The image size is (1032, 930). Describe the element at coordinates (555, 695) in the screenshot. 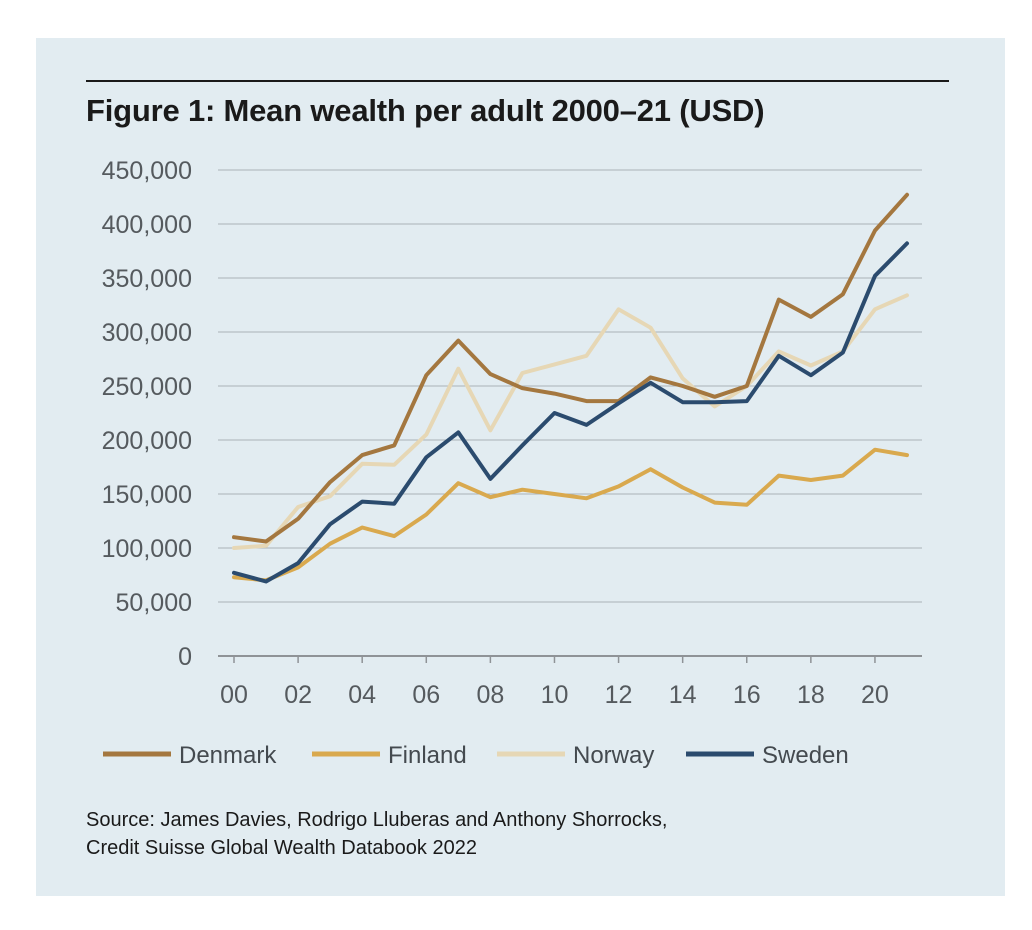

I see `x-tick-label: 10` at that location.